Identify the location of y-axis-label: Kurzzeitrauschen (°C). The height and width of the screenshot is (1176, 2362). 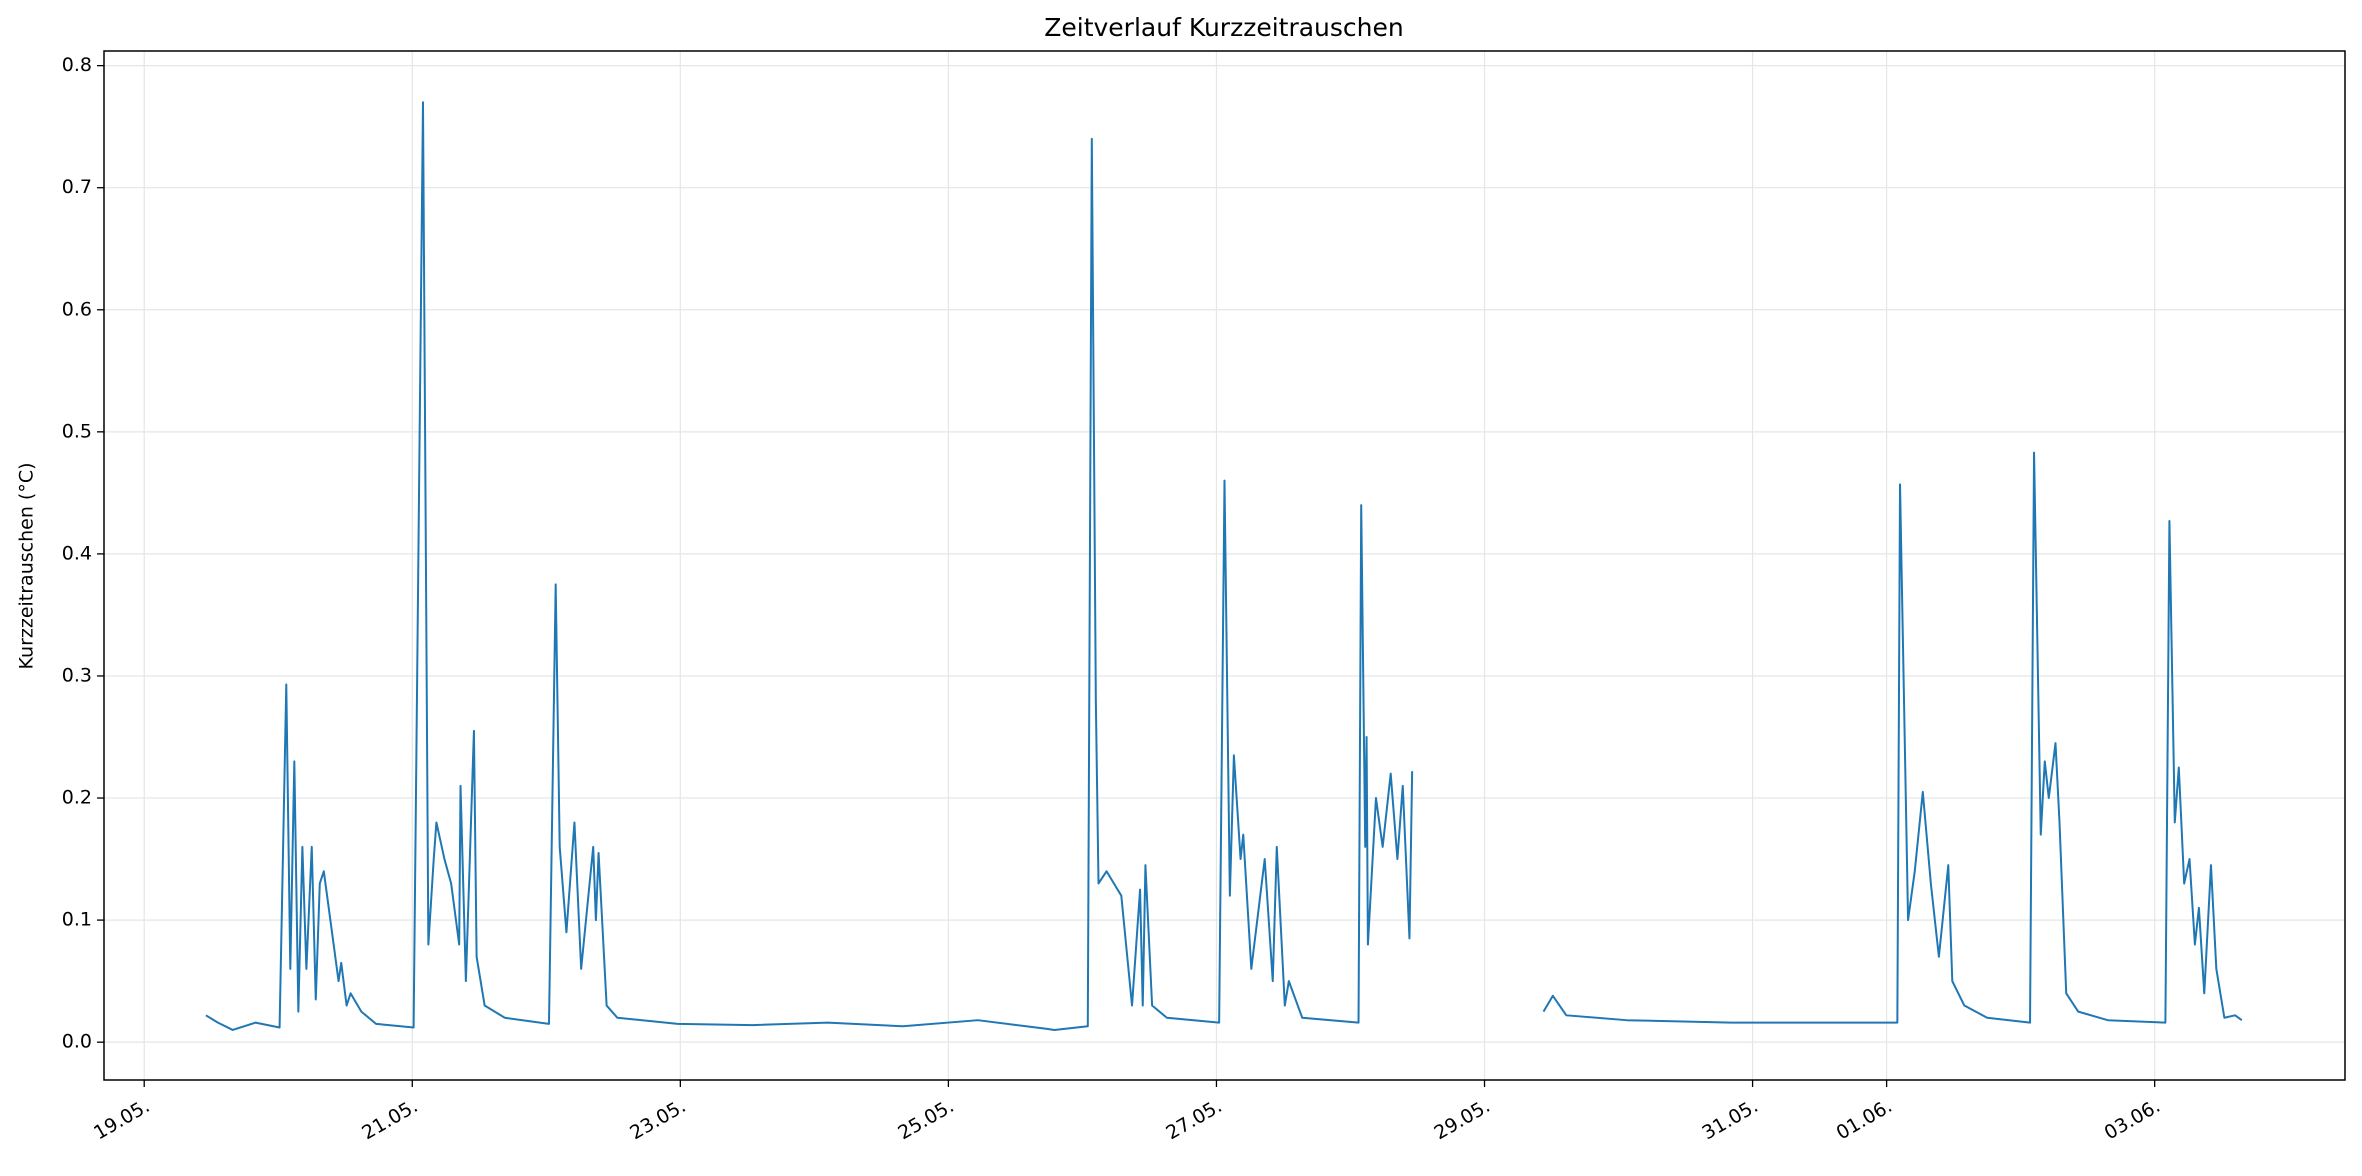
(27, 566).